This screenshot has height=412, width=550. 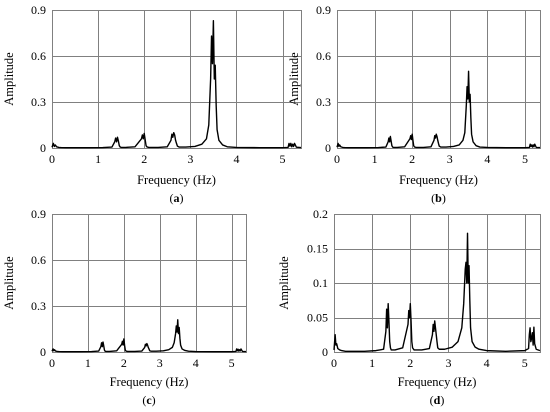 I want to click on xtick-label-d-1: 1, so click(x=372, y=363).